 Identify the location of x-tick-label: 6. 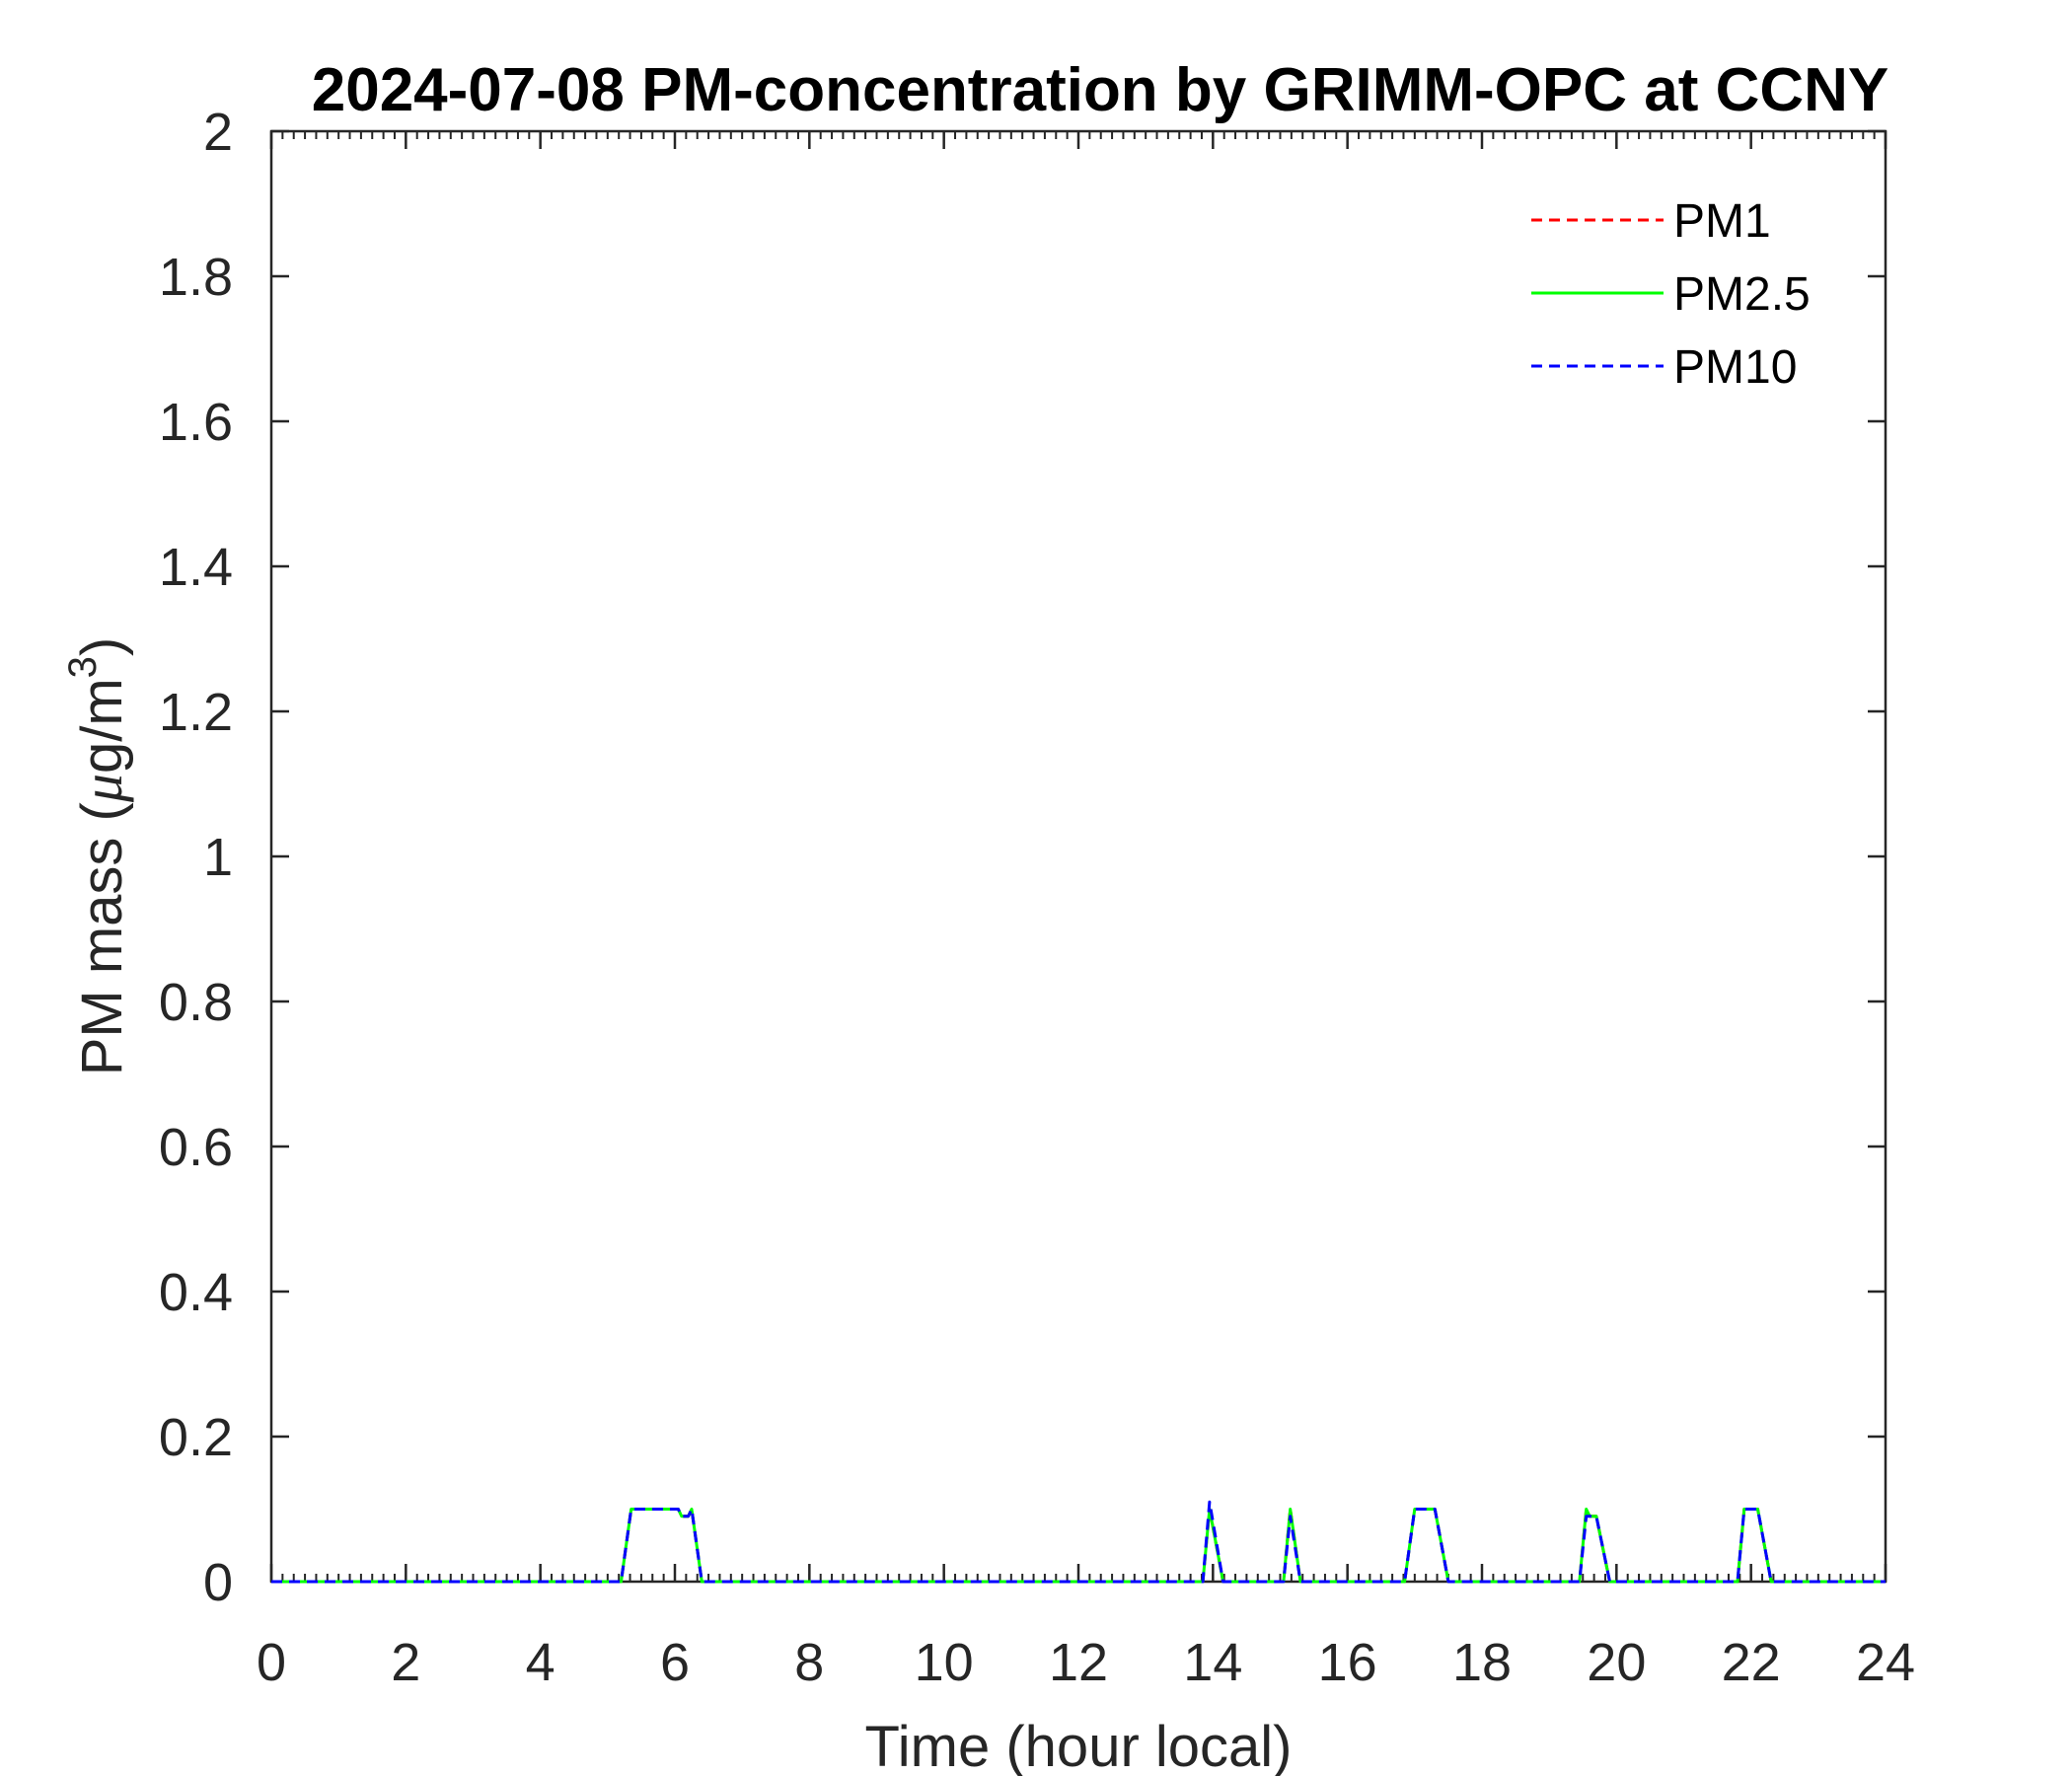
(675, 1662).